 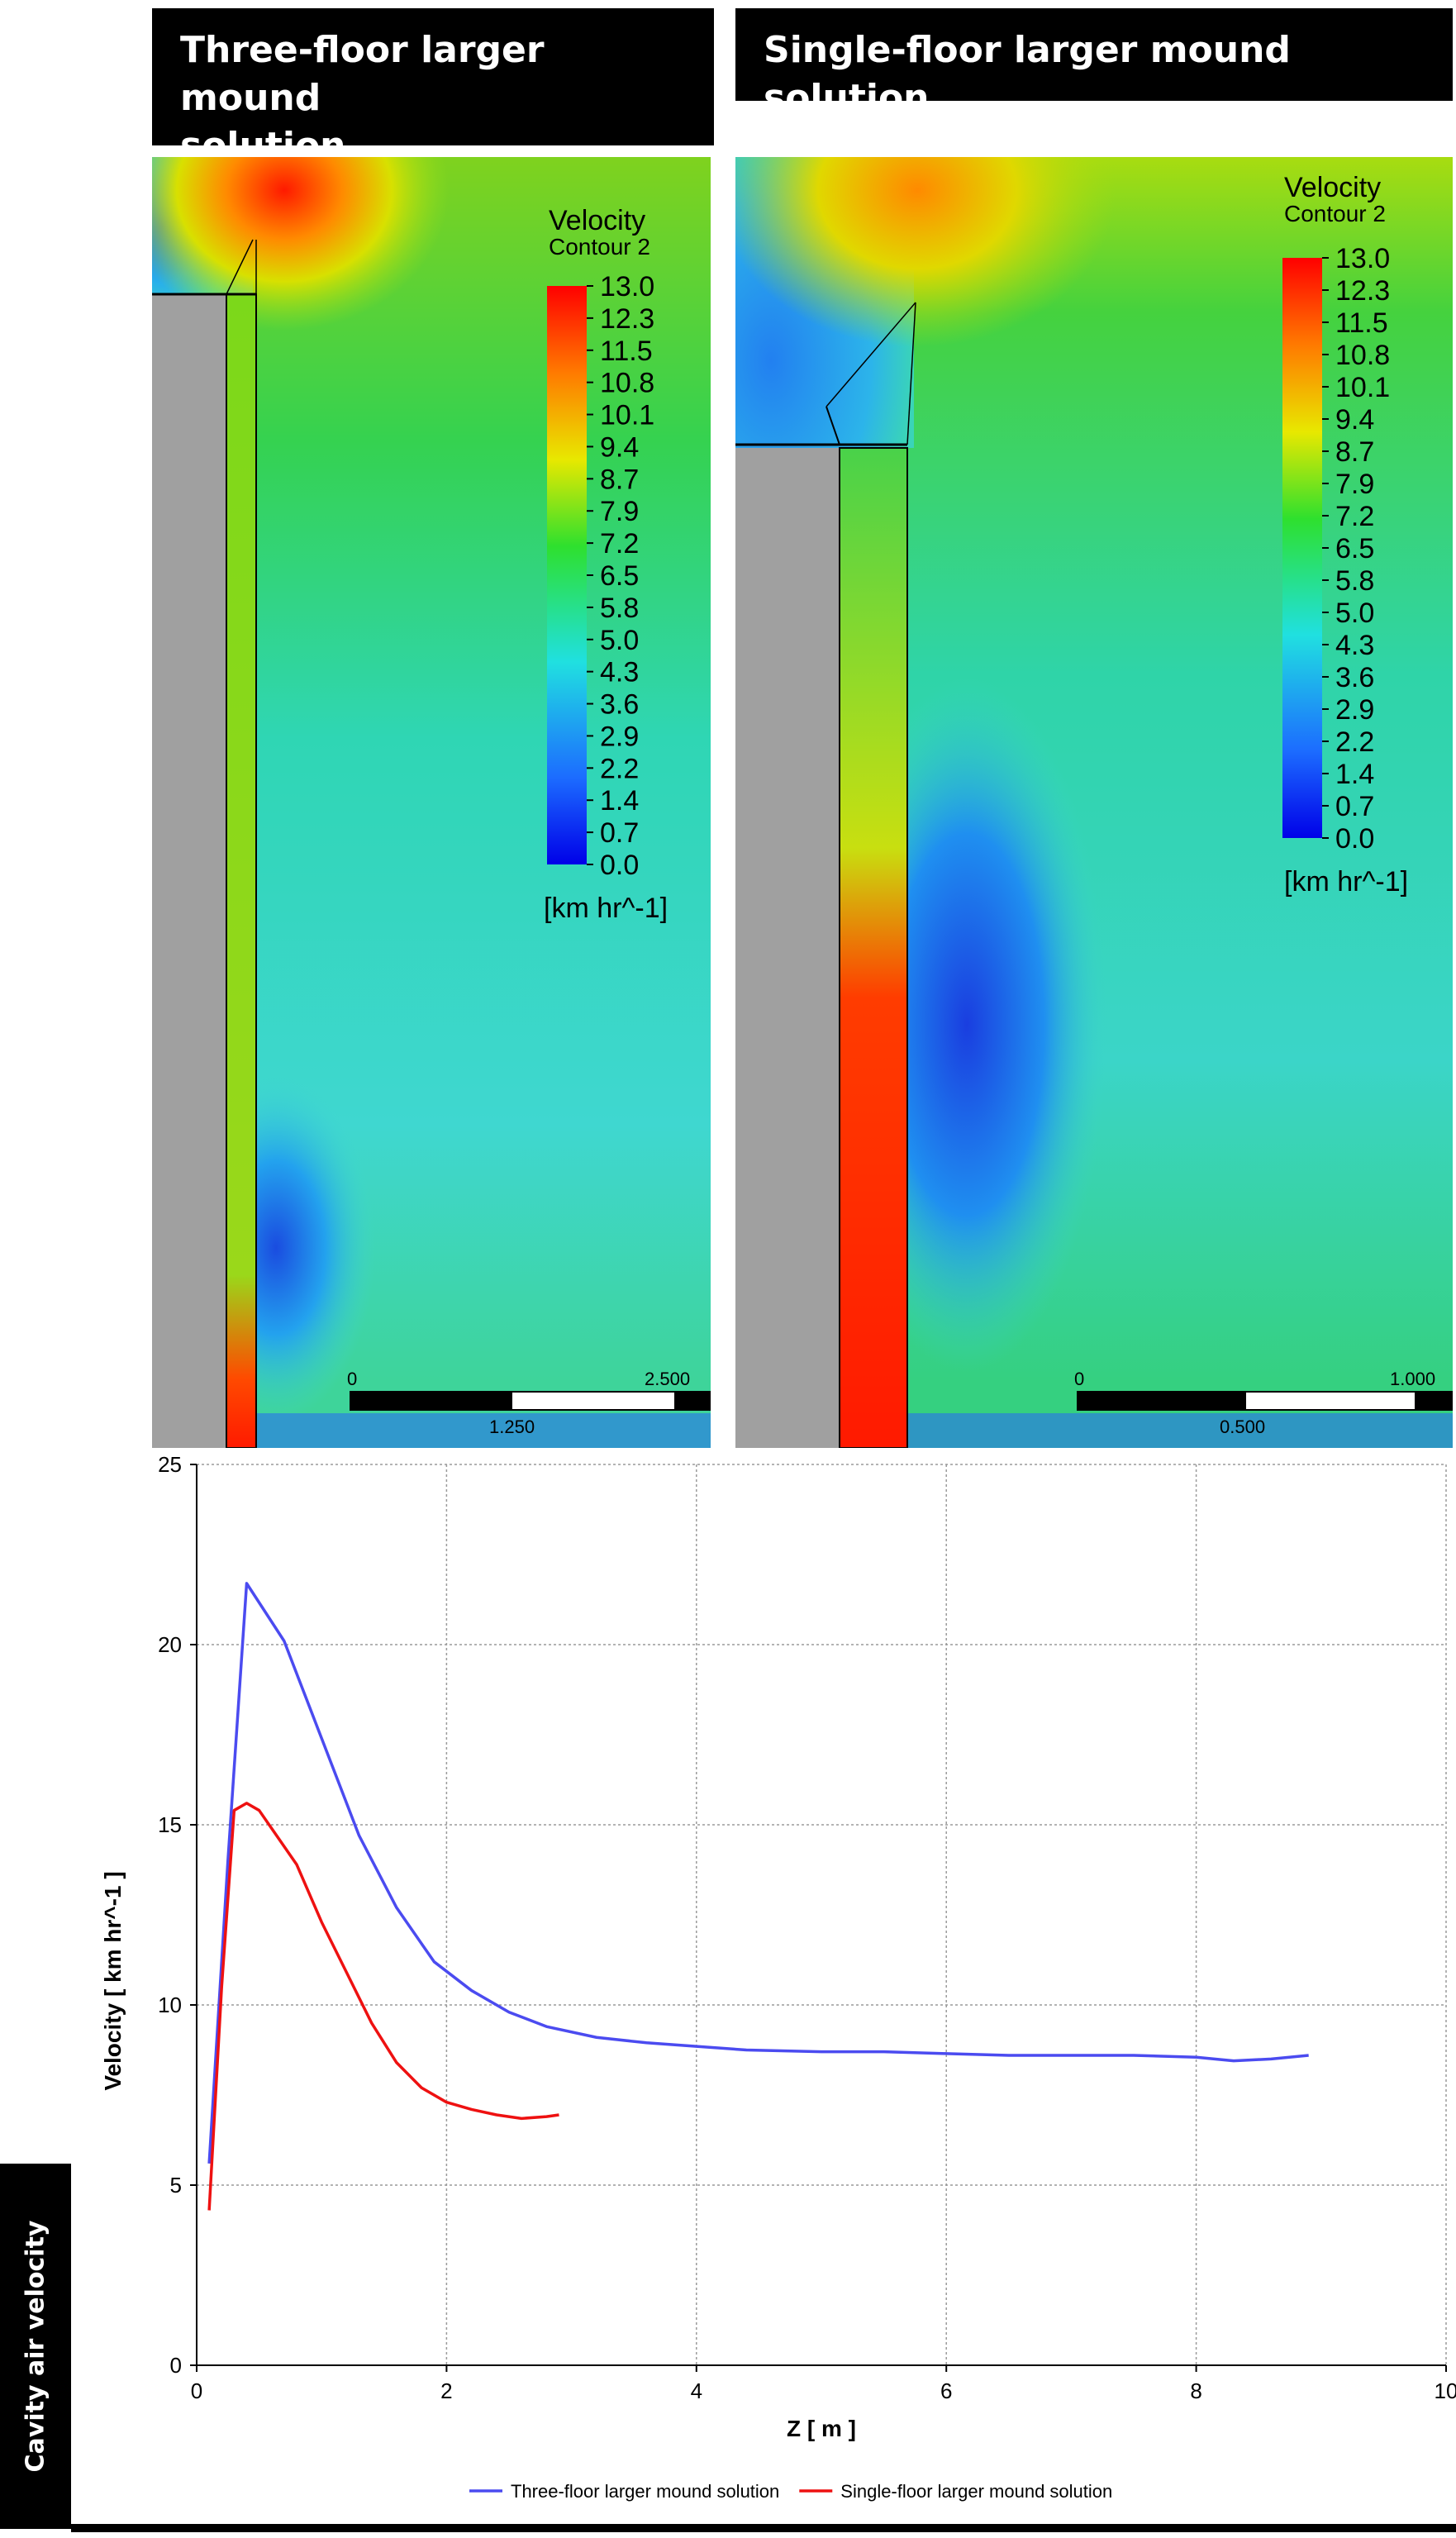 What do you see at coordinates (1412, 1379) in the screenshot?
I see `scale-label-end: 1.000` at bounding box center [1412, 1379].